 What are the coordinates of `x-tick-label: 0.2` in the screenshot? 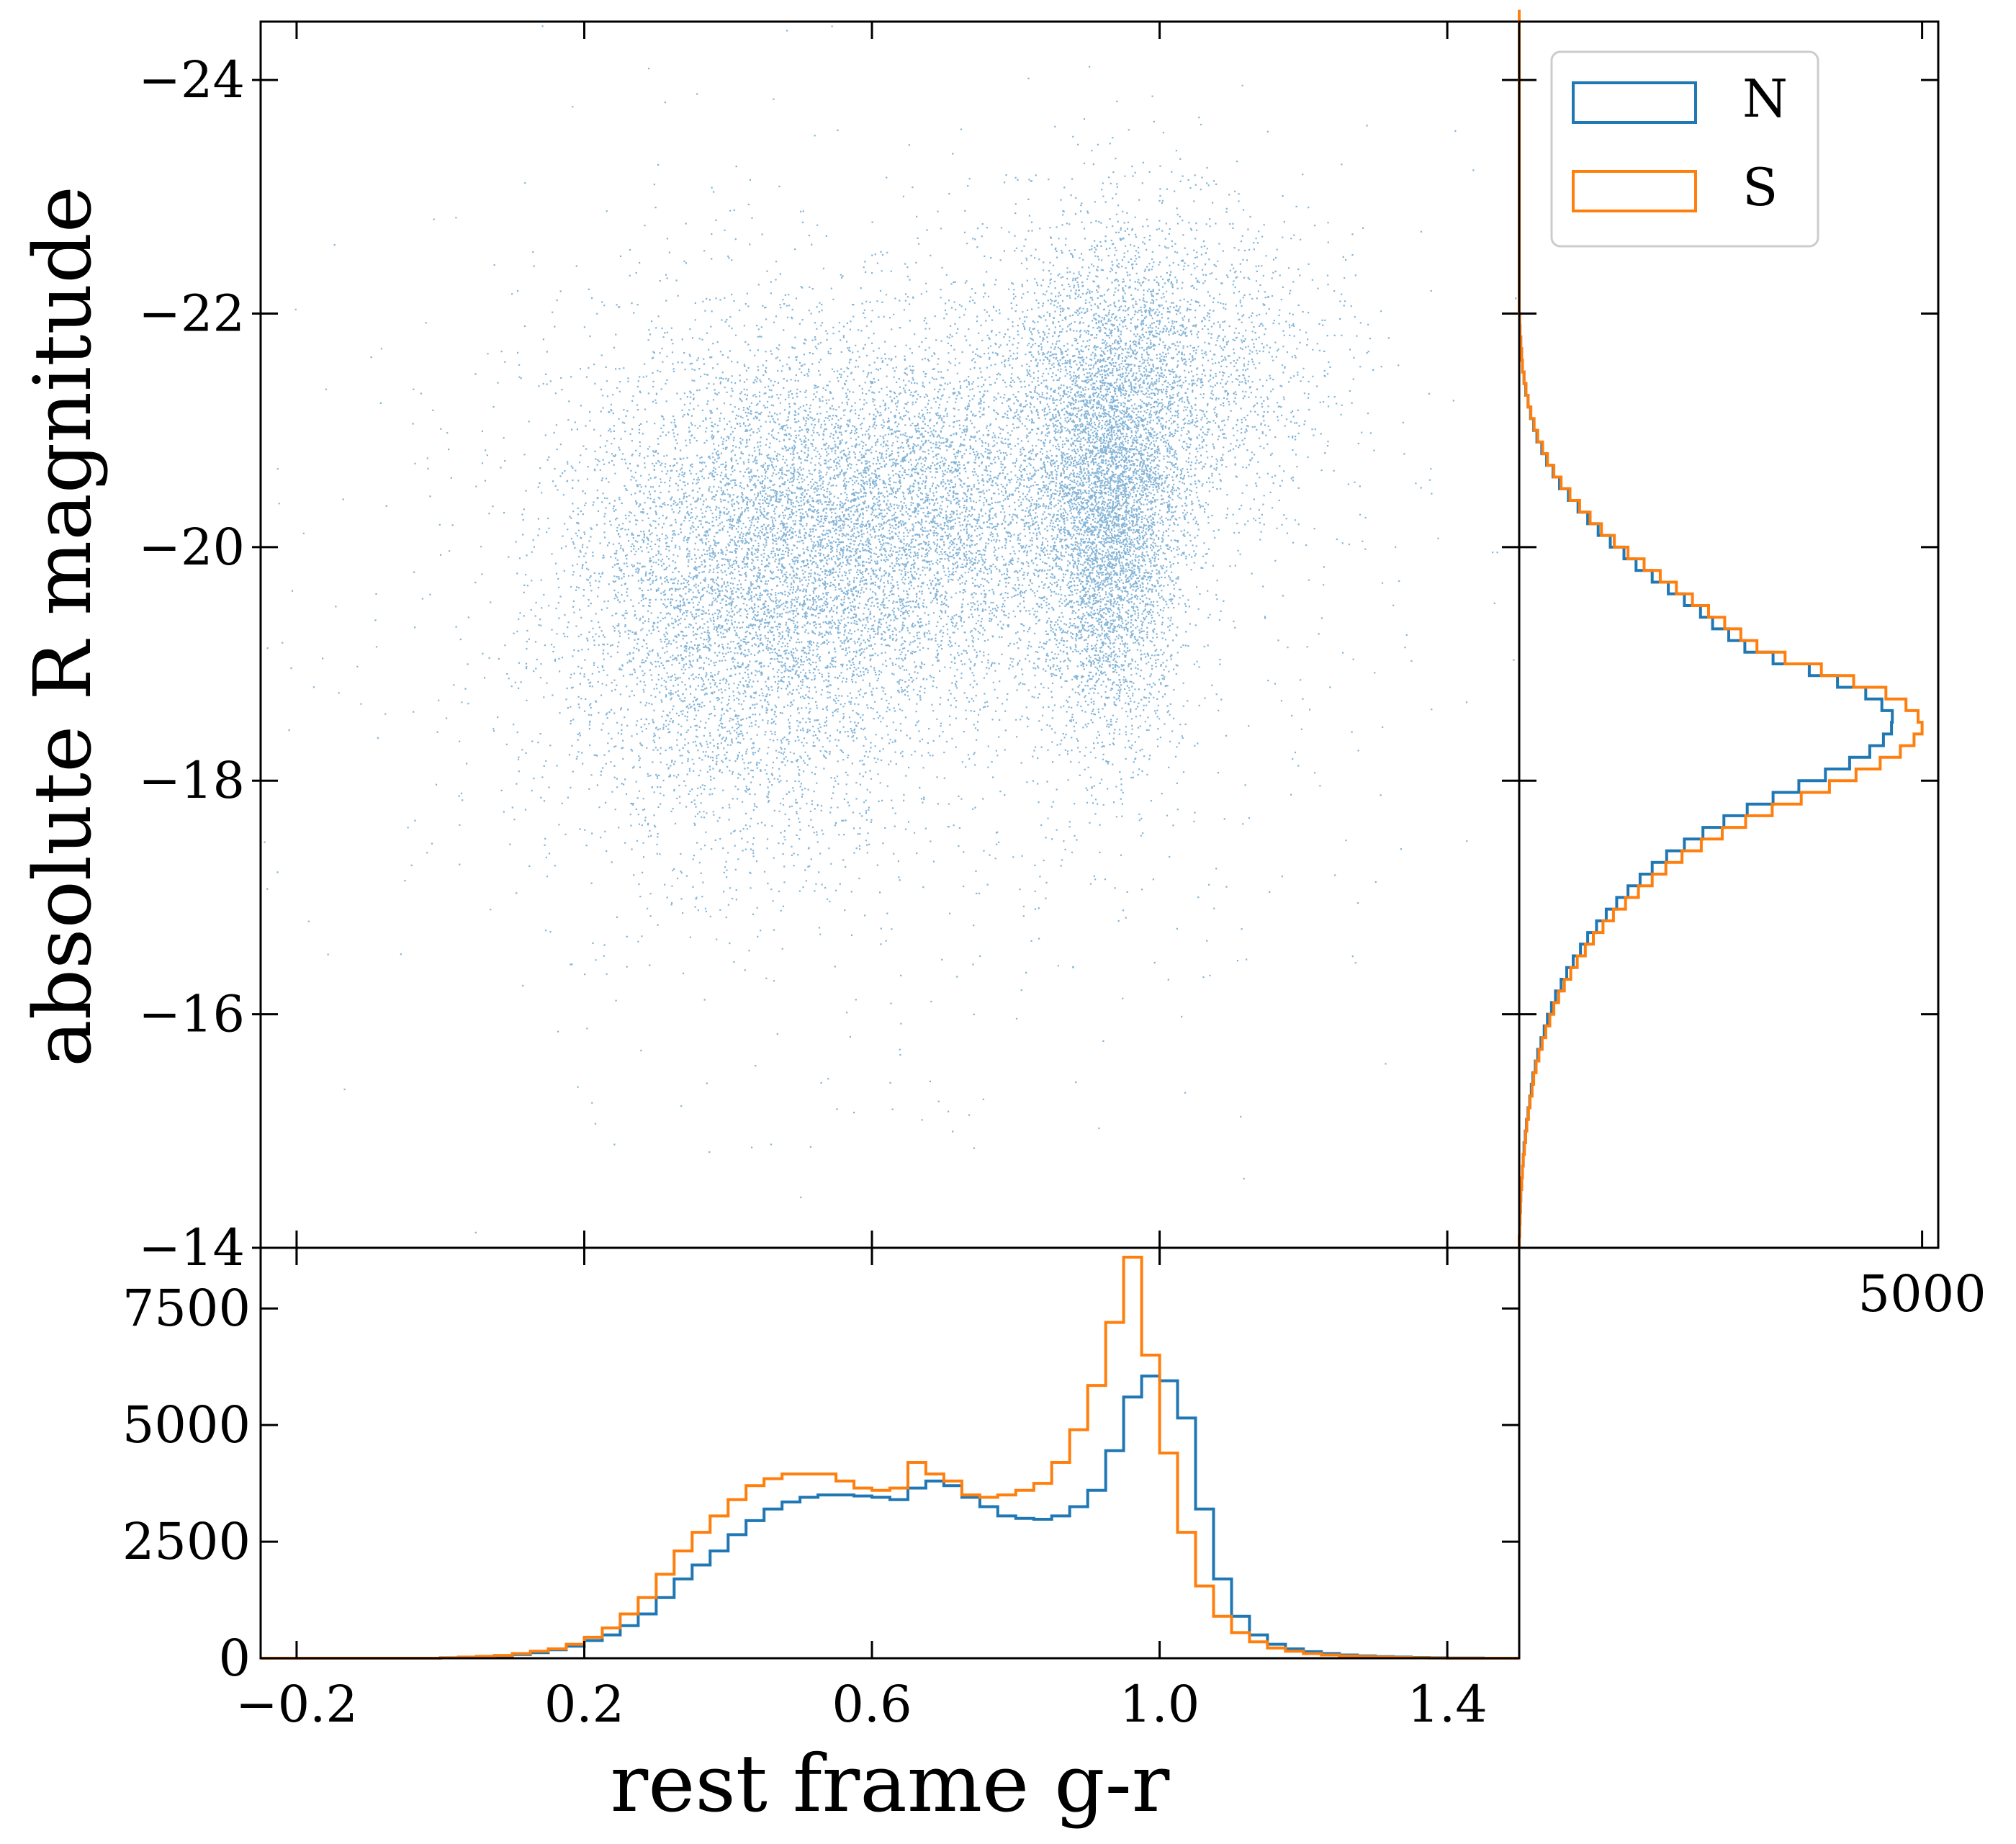 It's located at (584, 1704).